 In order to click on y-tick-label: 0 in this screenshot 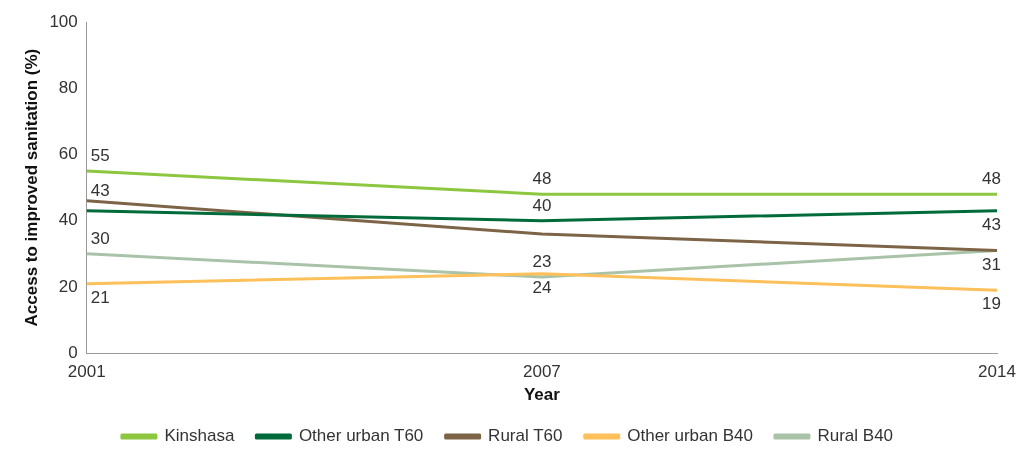, I will do `click(73, 352)`.